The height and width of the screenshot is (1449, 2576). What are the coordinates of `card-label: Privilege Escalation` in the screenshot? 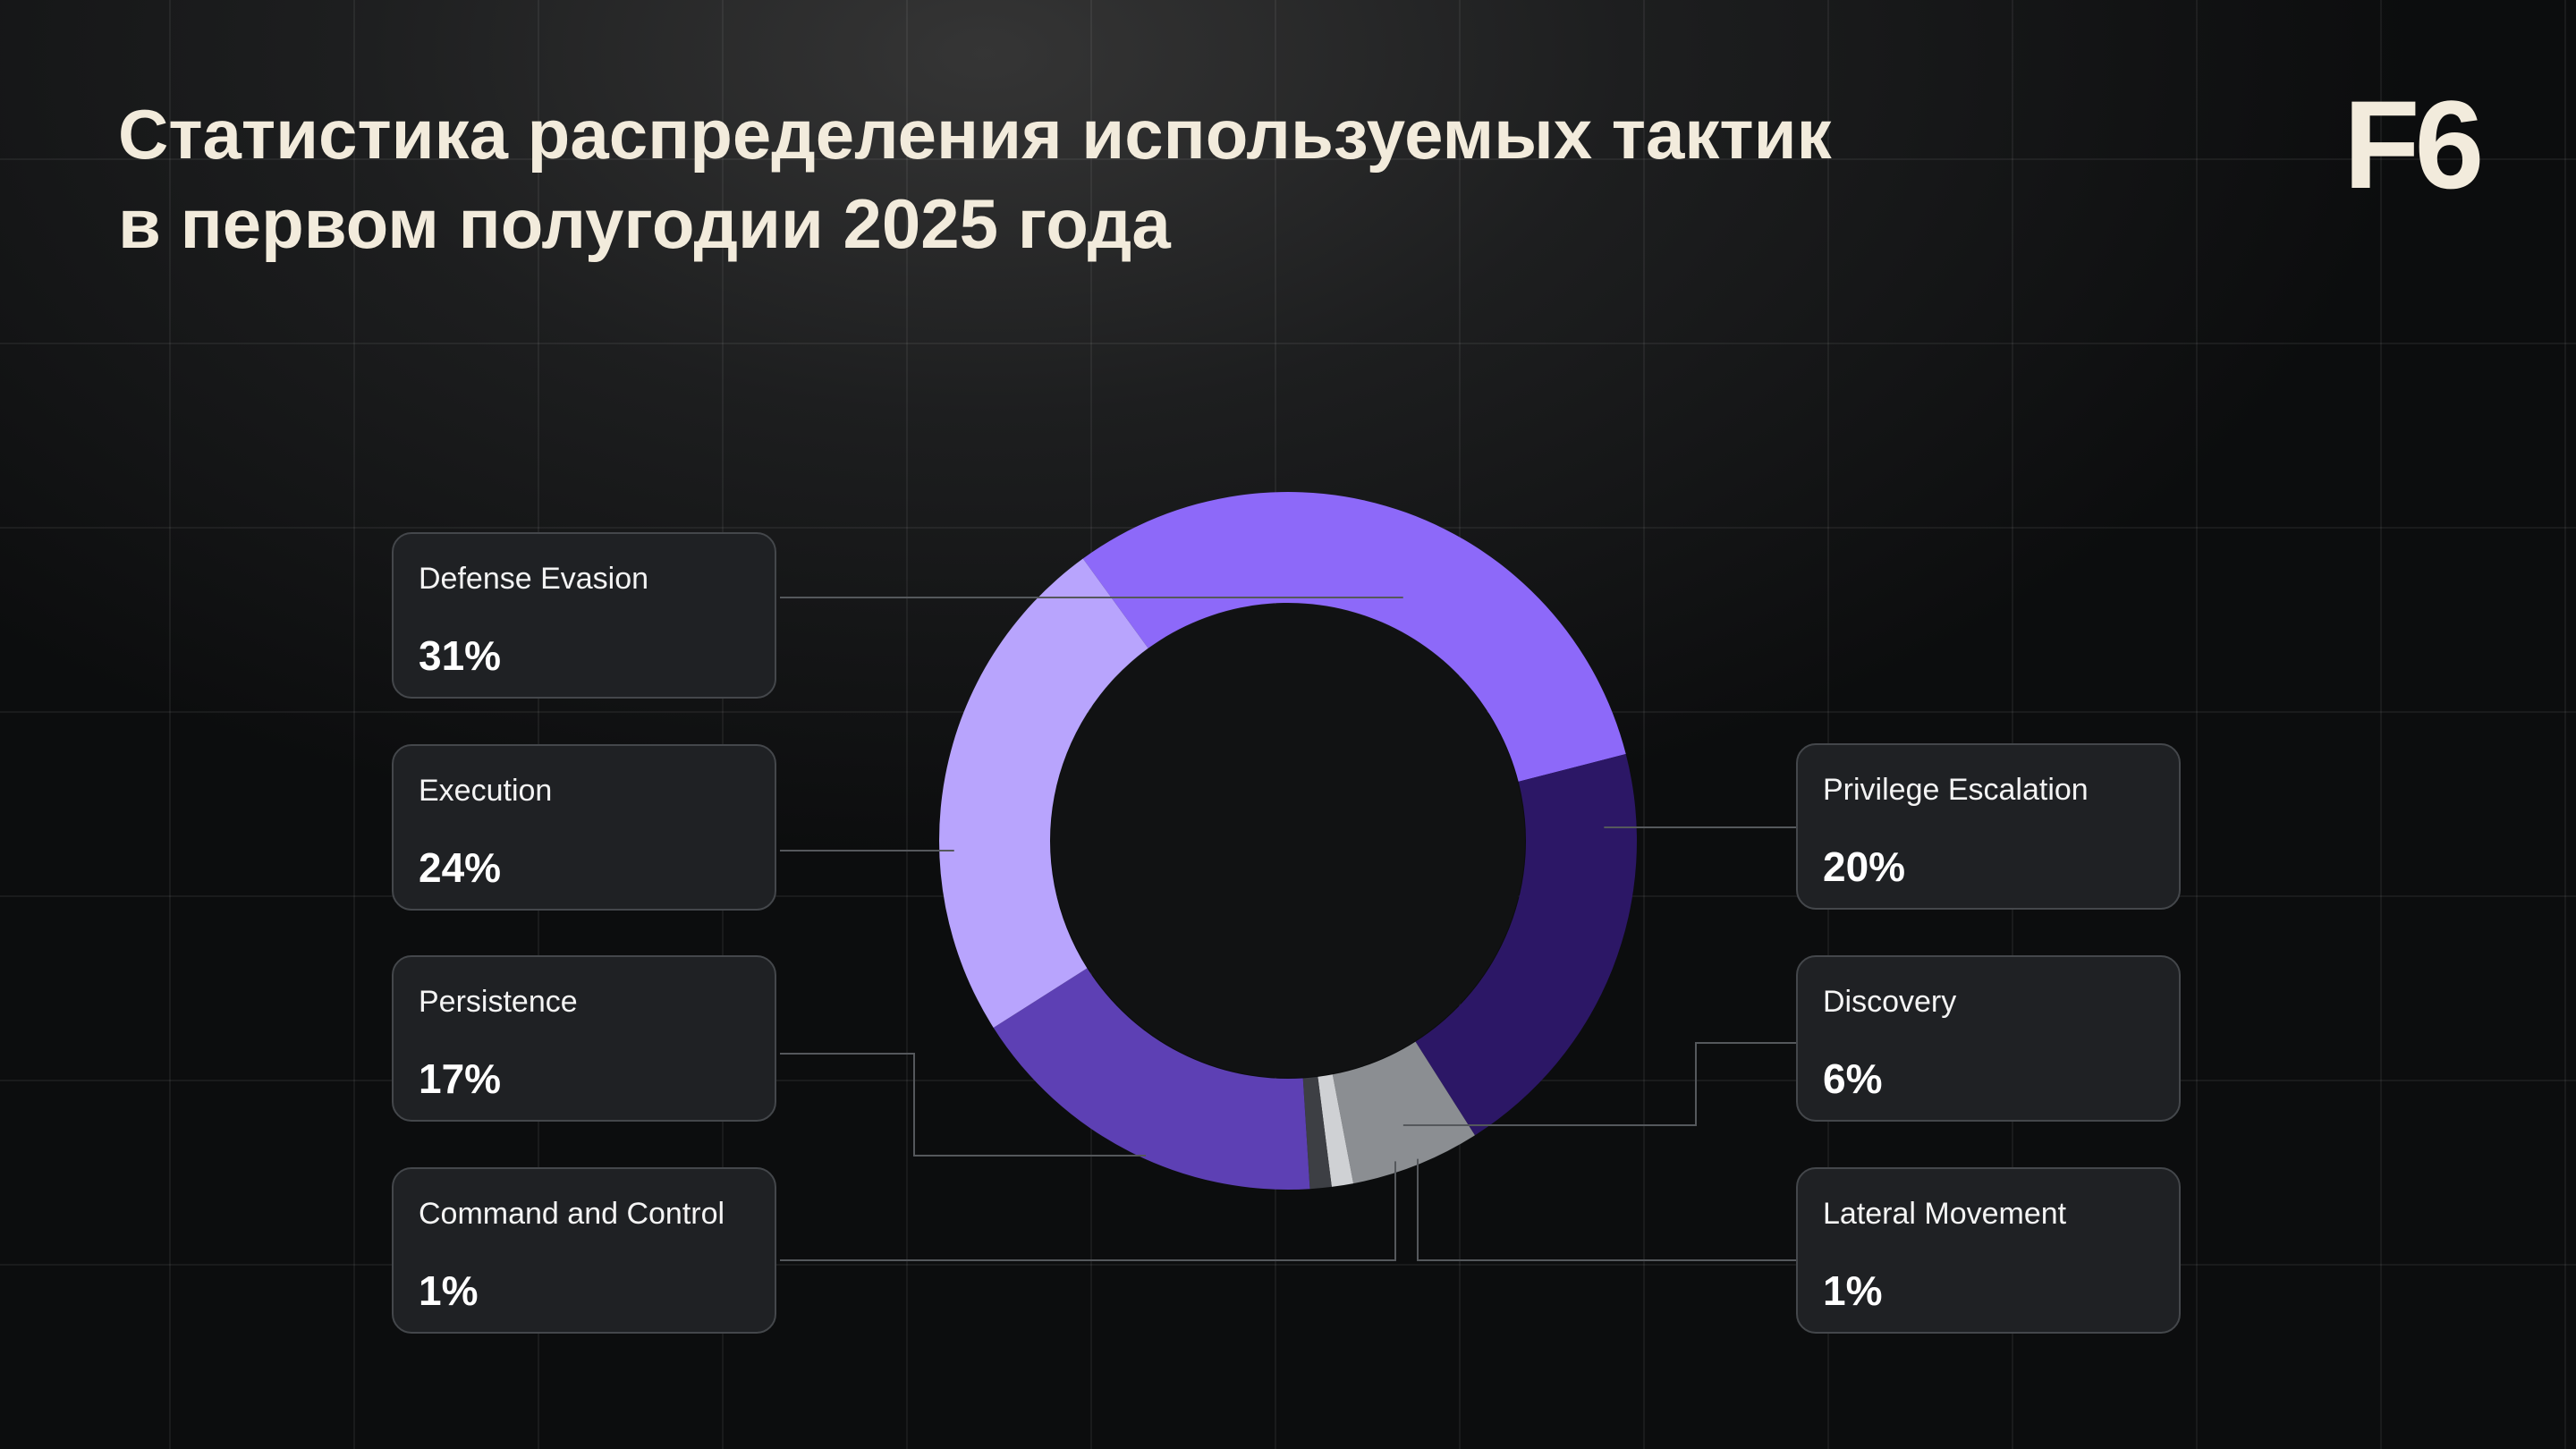 It's located at (1956, 790).